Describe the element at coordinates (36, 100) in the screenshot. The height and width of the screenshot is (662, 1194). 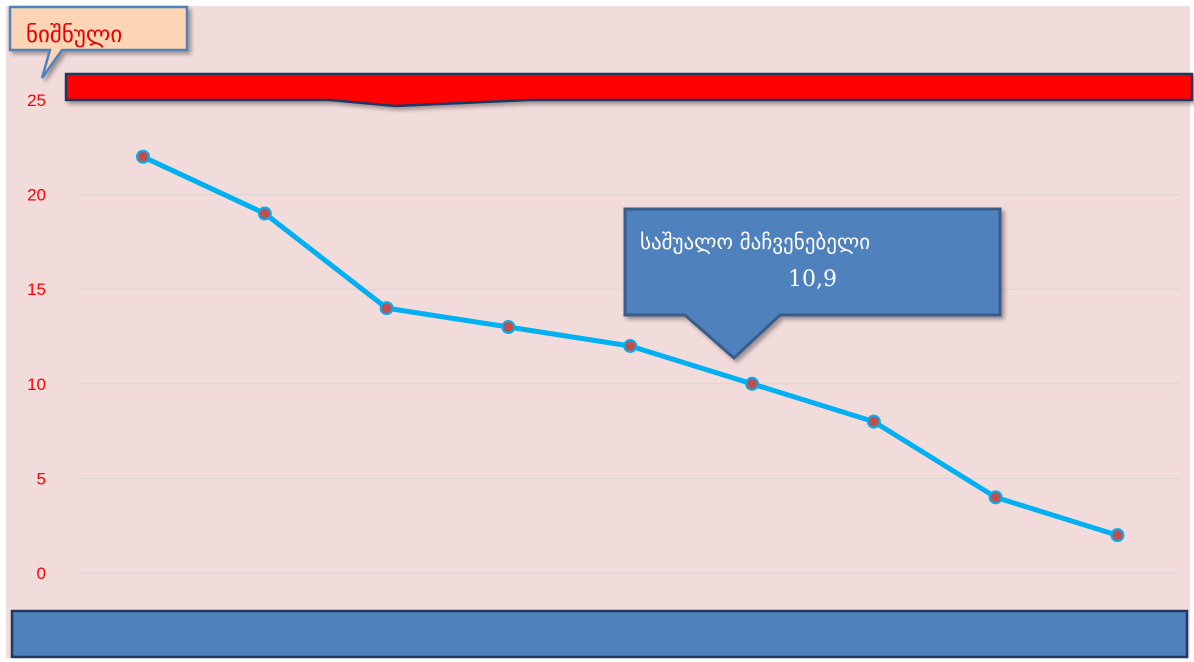
I see `y-tick-label: 25` at that location.